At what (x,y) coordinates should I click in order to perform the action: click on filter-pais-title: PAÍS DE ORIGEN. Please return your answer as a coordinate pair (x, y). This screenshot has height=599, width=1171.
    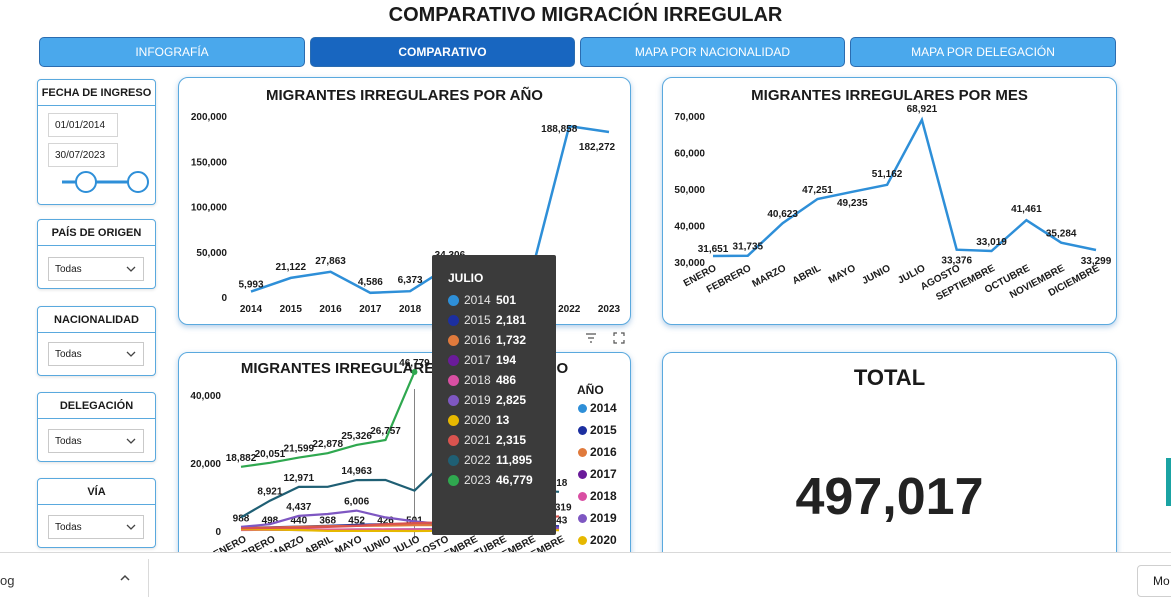
    Looking at the image, I should click on (96, 233).